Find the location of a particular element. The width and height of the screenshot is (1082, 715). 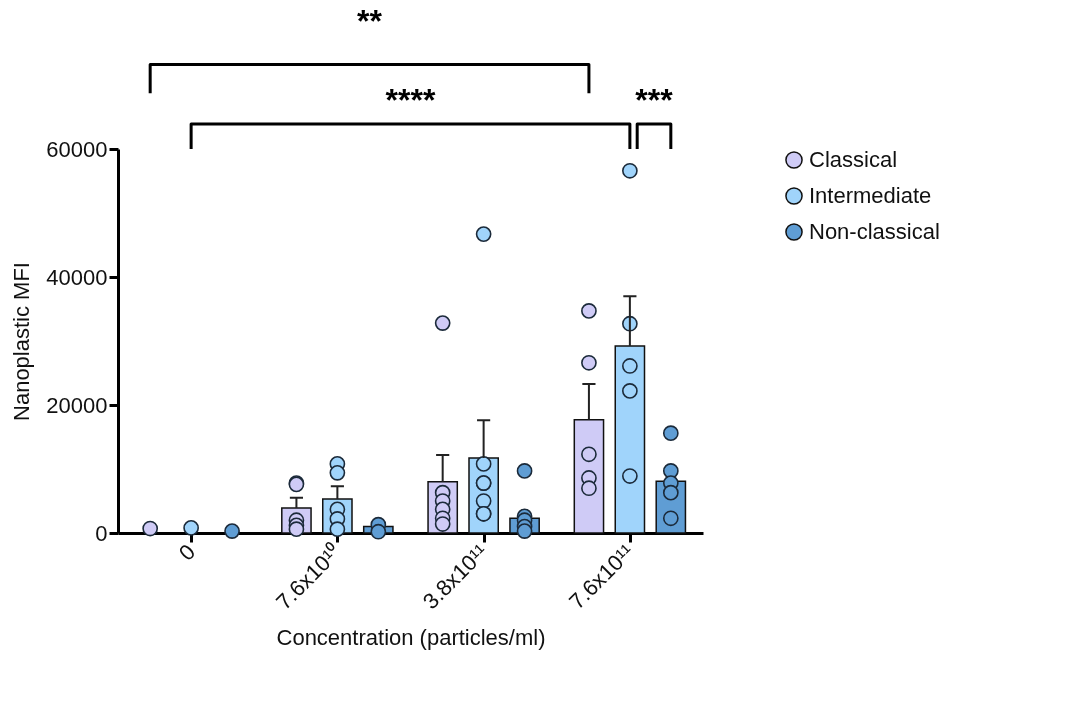

legend-label: Intermediate is located at coordinates (870, 195).